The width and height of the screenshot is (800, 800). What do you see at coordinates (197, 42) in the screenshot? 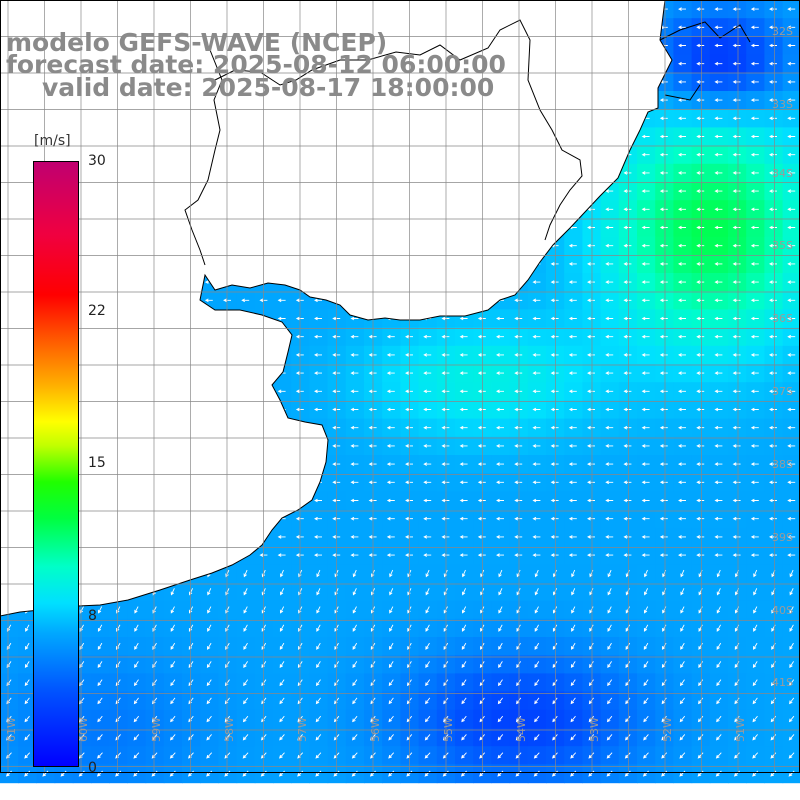
I see `model-title: modelo GEFS-WAVE (NCEP)` at bounding box center [197, 42].